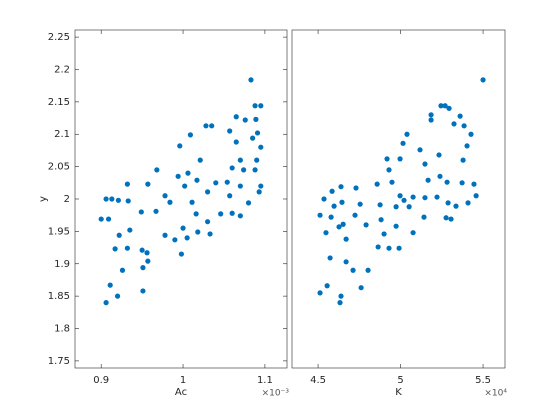 Image resolution: width=560 pixels, height=420 pixels. What do you see at coordinates (59, 37) in the screenshot?
I see `y-tick-label: 2.25` at bounding box center [59, 37].